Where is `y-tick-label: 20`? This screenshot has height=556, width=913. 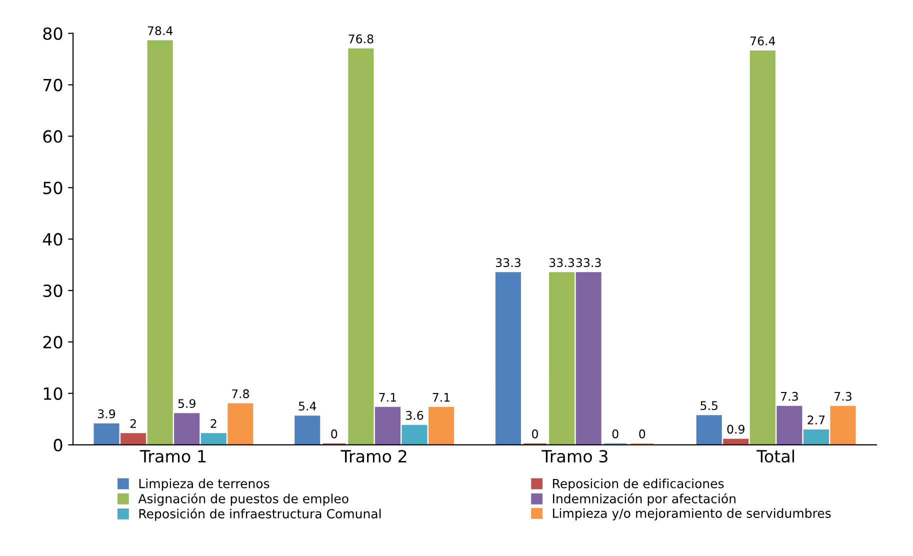 y-tick-label: 20 is located at coordinates (52, 342).